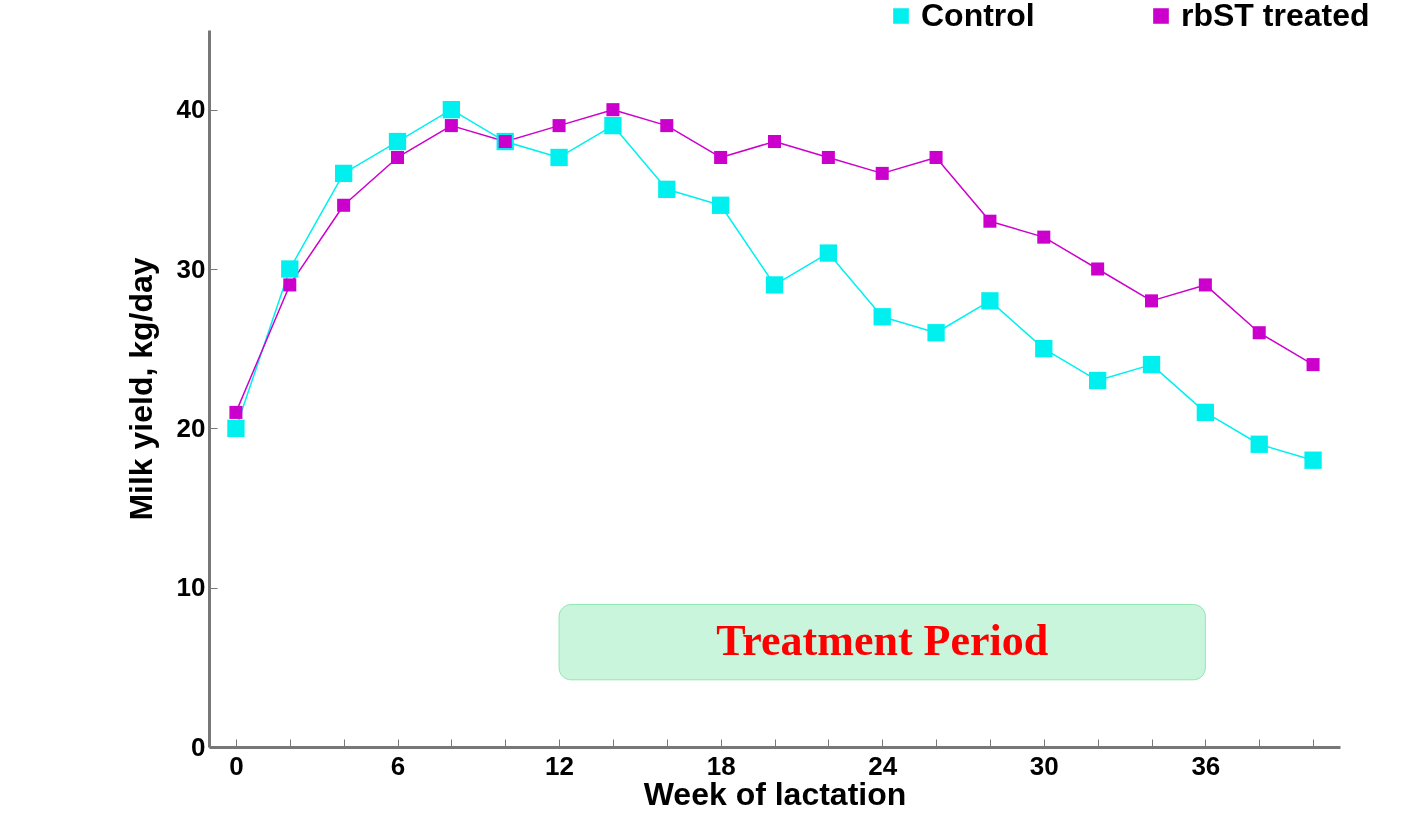 The image size is (1427, 818). Describe the element at coordinates (398, 765) in the screenshot. I see `x-tick-label: 6` at that location.